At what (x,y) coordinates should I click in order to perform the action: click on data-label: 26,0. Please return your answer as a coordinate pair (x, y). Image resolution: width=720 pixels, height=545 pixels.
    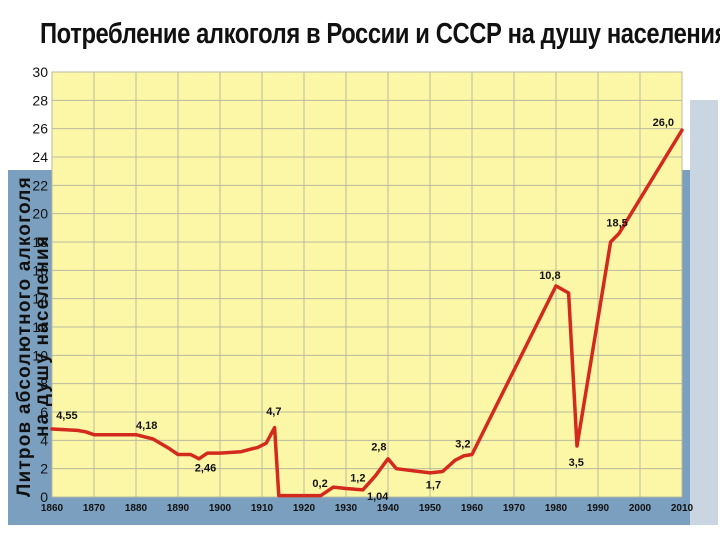
    Looking at the image, I should click on (663, 123).